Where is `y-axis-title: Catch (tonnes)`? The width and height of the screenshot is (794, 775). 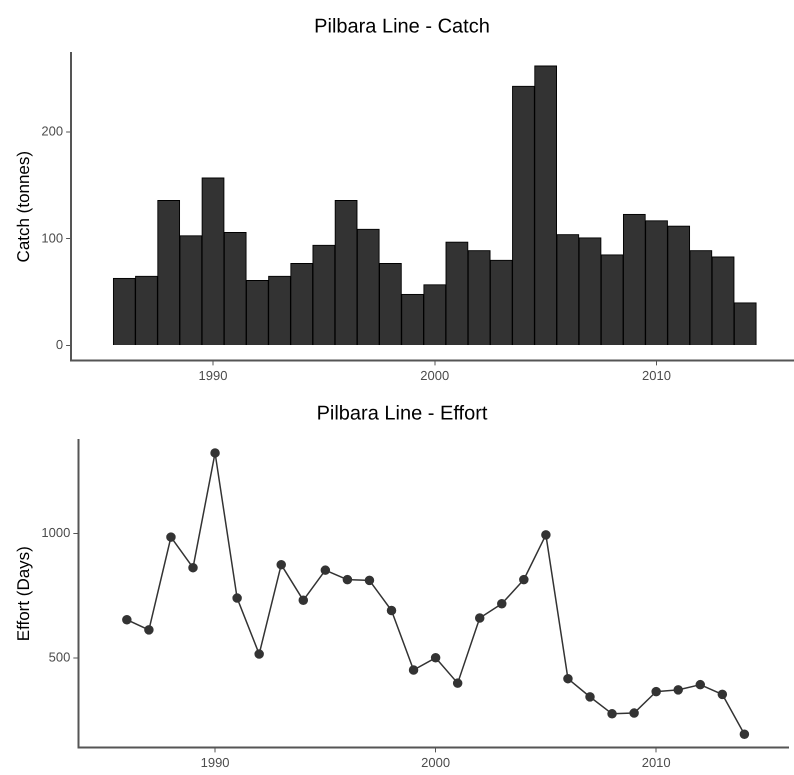
y-axis-title: Catch (tonnes) is located at coordinates (23, 206).